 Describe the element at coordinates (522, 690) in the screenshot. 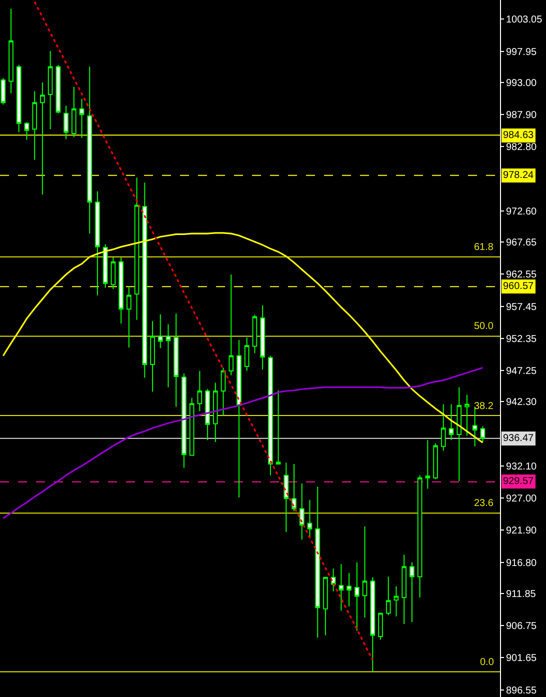

I see `y-tick-label: 896.55` at that location.